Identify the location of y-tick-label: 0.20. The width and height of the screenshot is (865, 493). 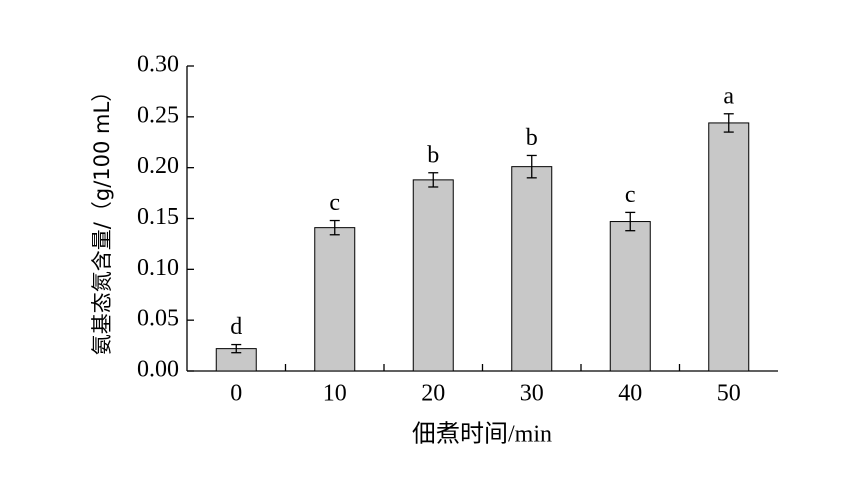
(158, 166).